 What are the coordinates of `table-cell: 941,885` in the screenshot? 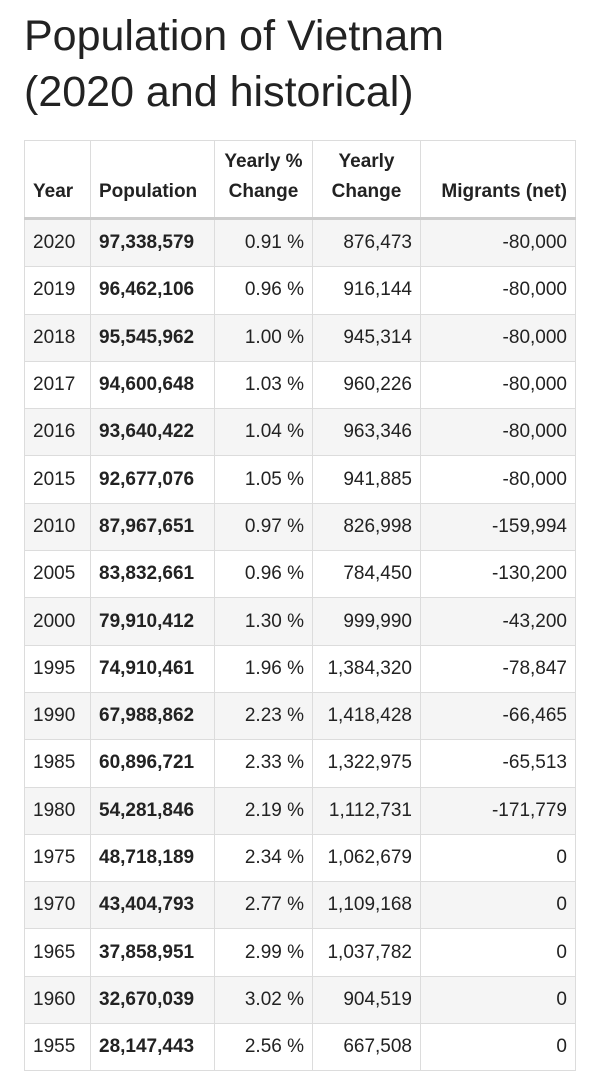 It's located at (366, 479).